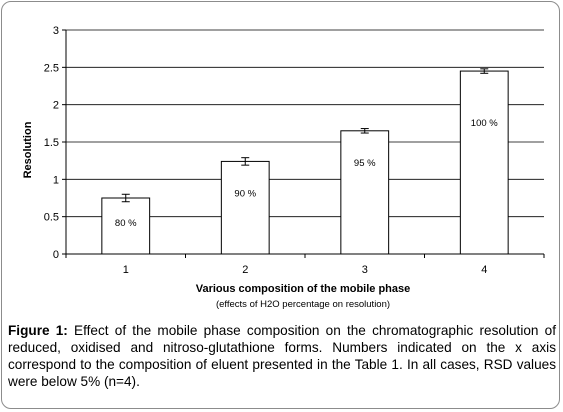 This screenshot has width=563, height=412. Describe the element at coordinates (56, 180) in the screenshot. I see `y-tick-label: 1` at that location.